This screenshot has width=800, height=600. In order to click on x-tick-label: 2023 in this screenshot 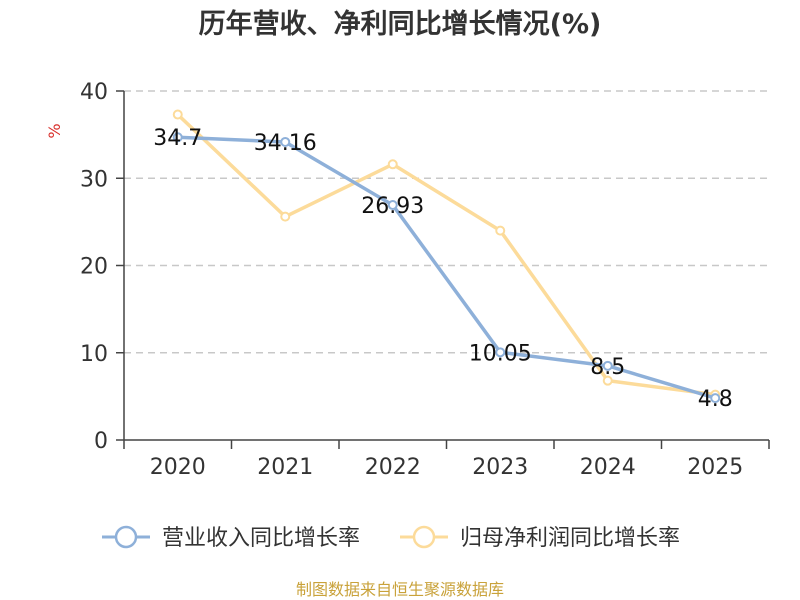, I will do `click(500, 467)`.